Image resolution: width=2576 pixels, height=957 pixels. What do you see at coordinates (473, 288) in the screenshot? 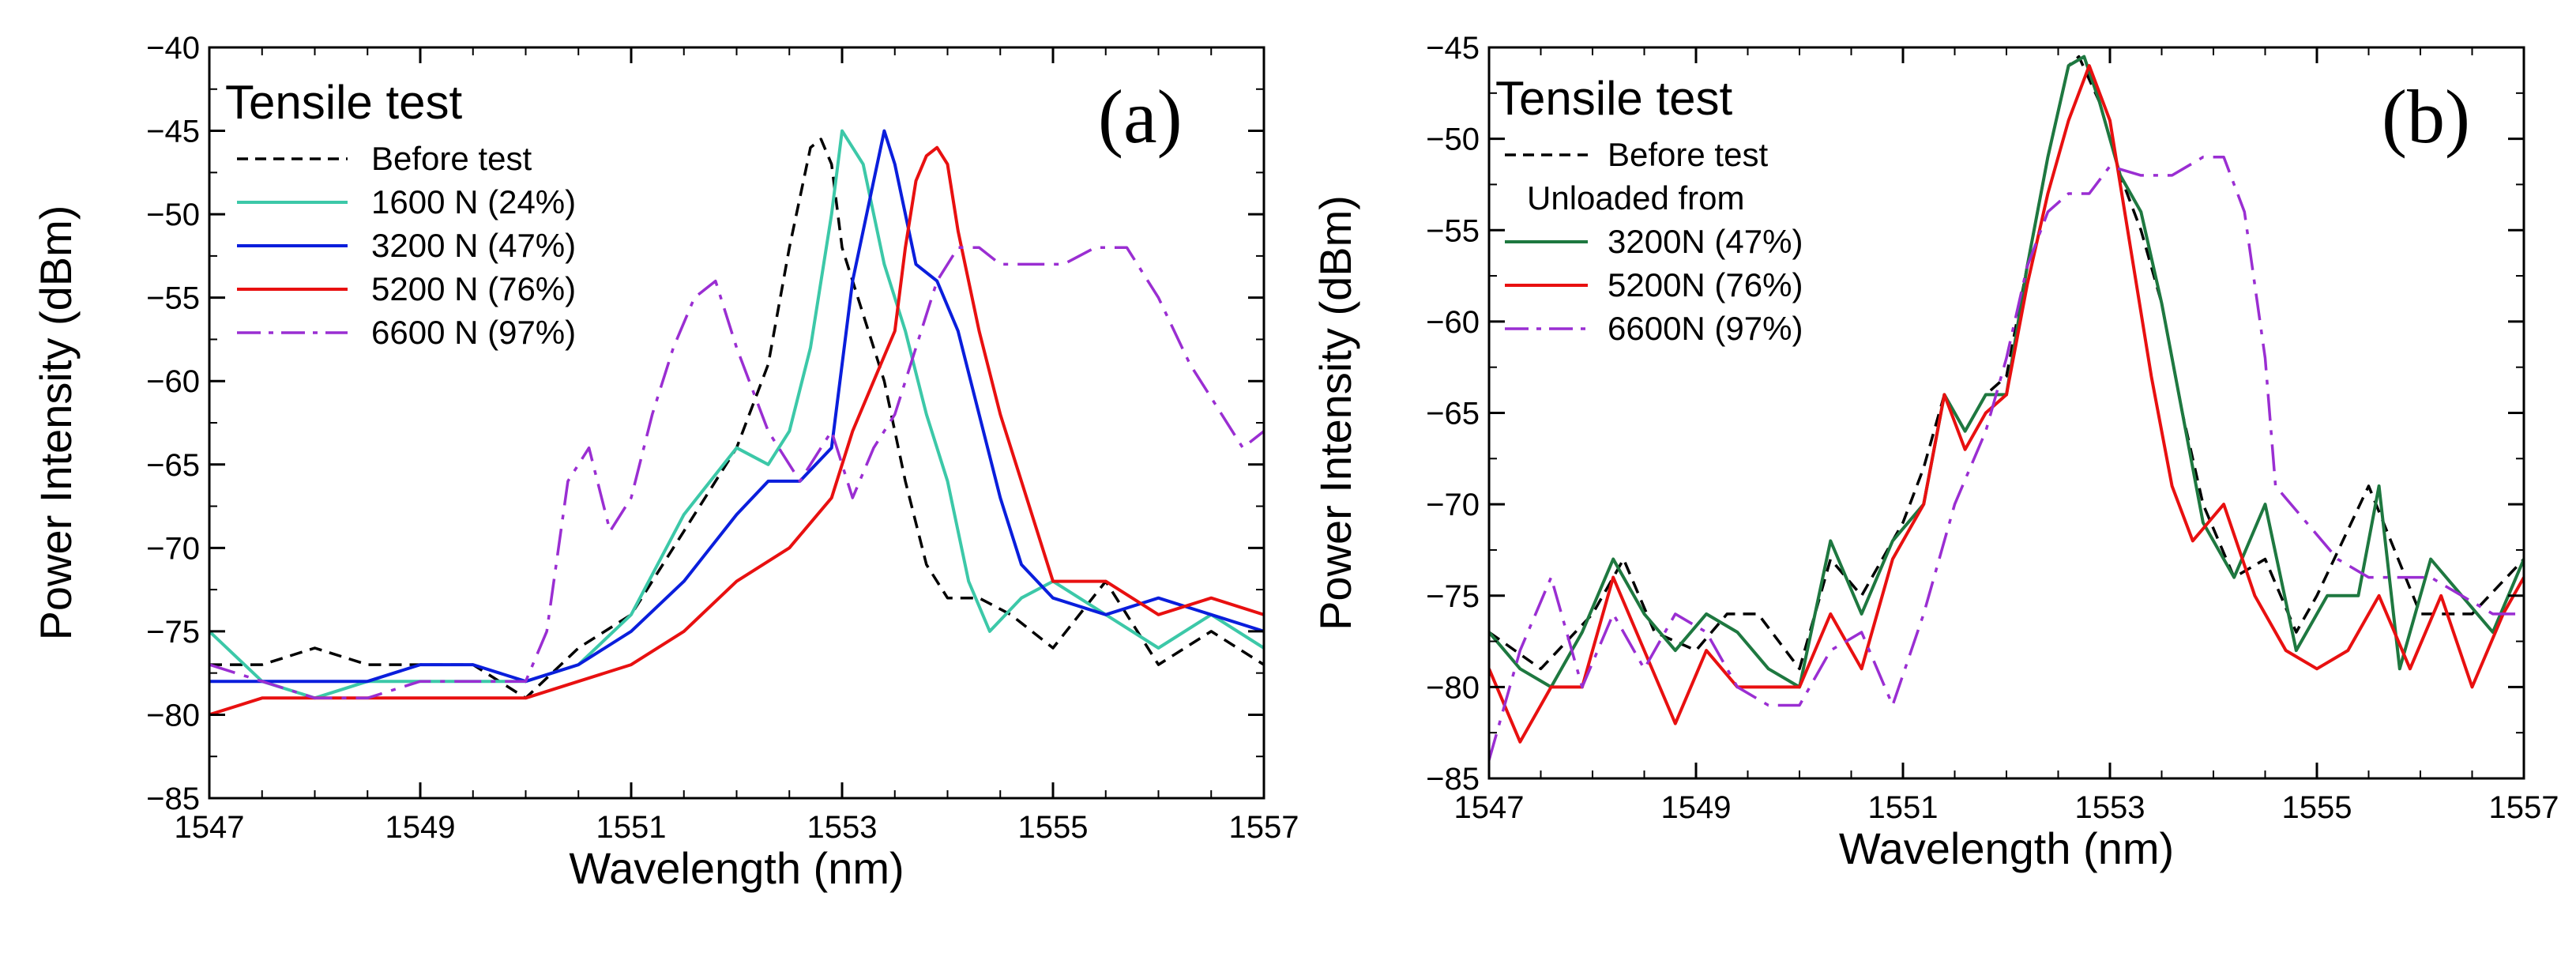
I see `legend-label-3: 5200 N (76%)` at bounding box center [473, 288].